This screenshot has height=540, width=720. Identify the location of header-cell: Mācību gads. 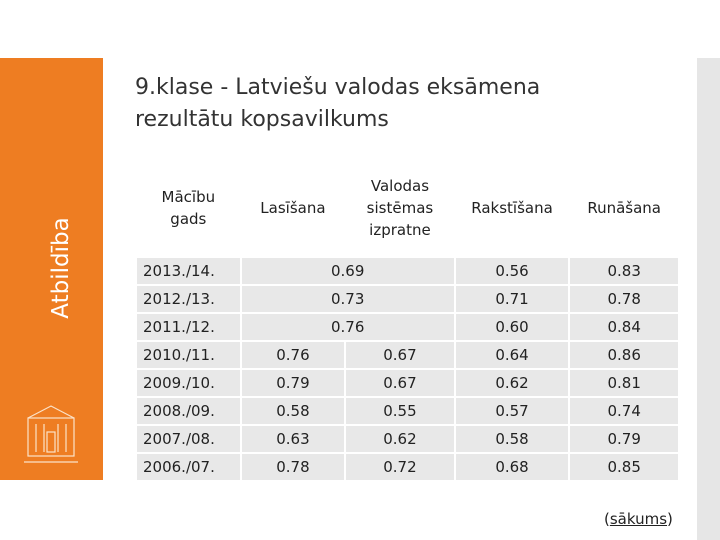
(188, 208).